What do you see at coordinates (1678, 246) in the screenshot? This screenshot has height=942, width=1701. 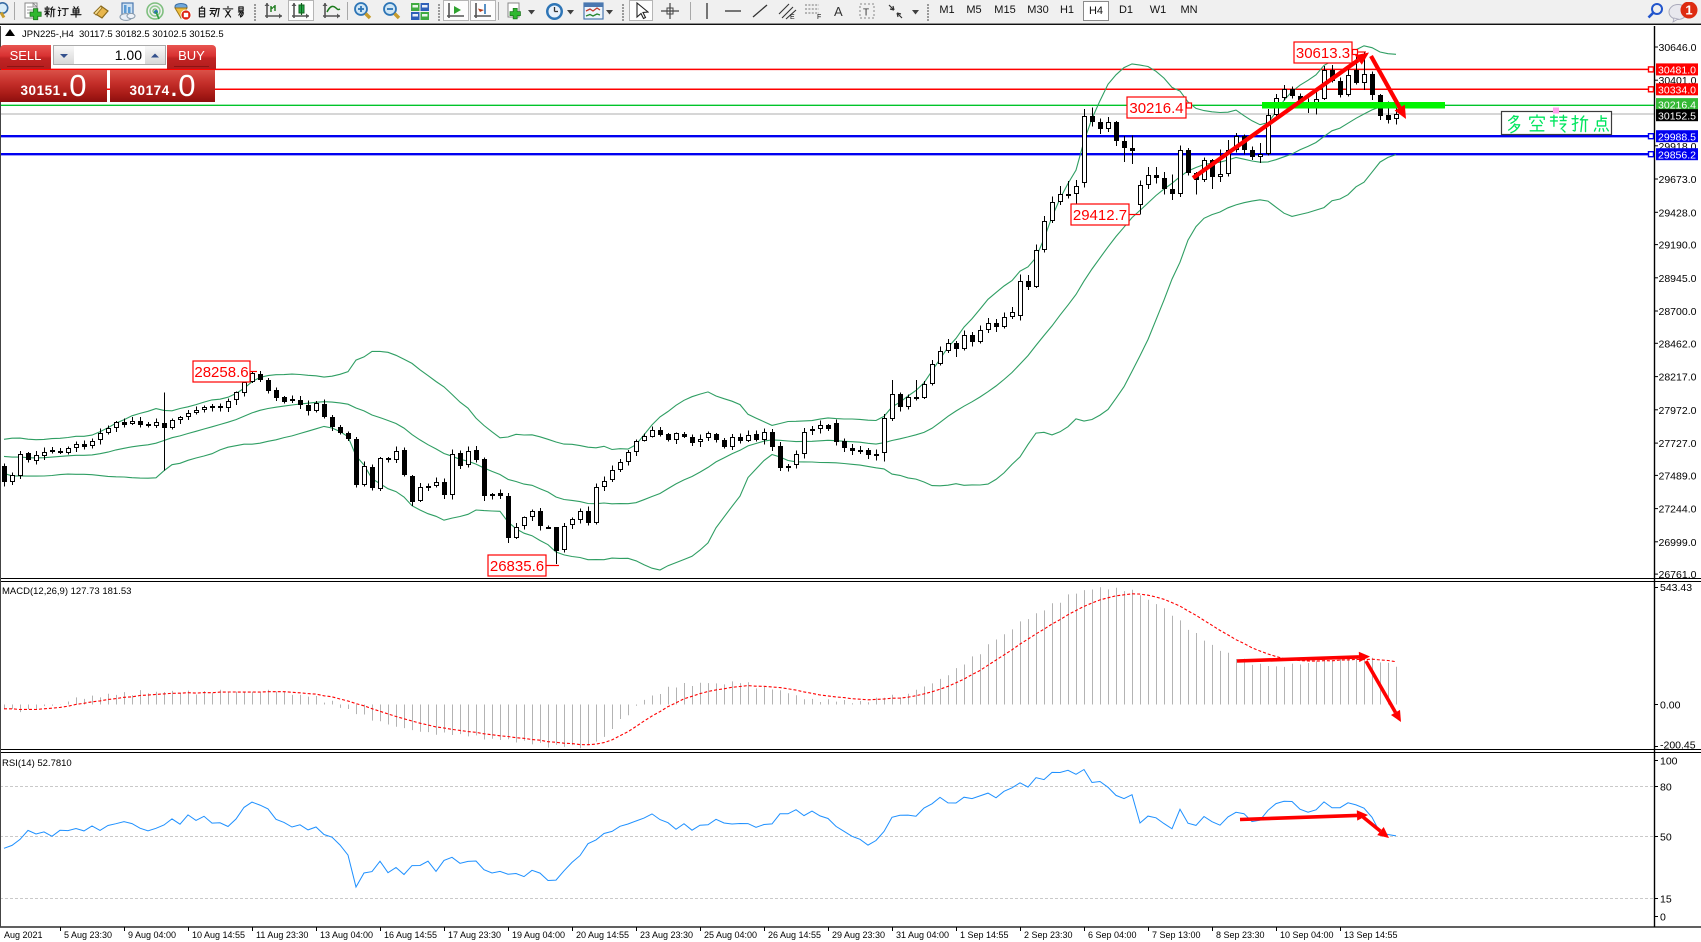 I see `svg-text: 29190.0` at bounding box center [1678, 246].